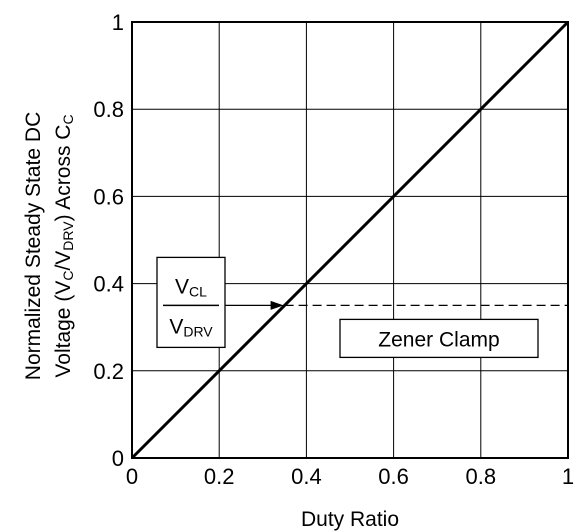  Describe the element at coordinates (191, 327) in the screenshot. I see `ratio-denominator: VDRV` at that location.